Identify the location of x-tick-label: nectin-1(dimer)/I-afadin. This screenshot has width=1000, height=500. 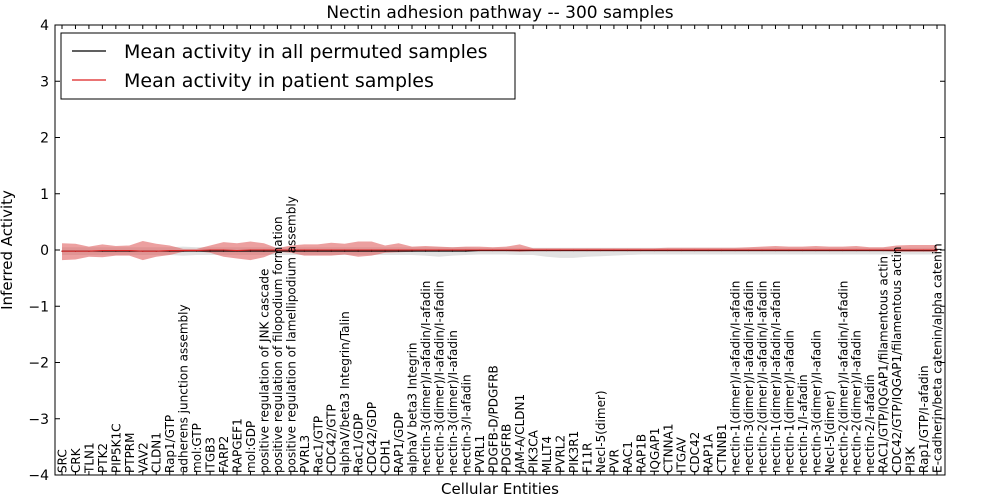
(789, 401).